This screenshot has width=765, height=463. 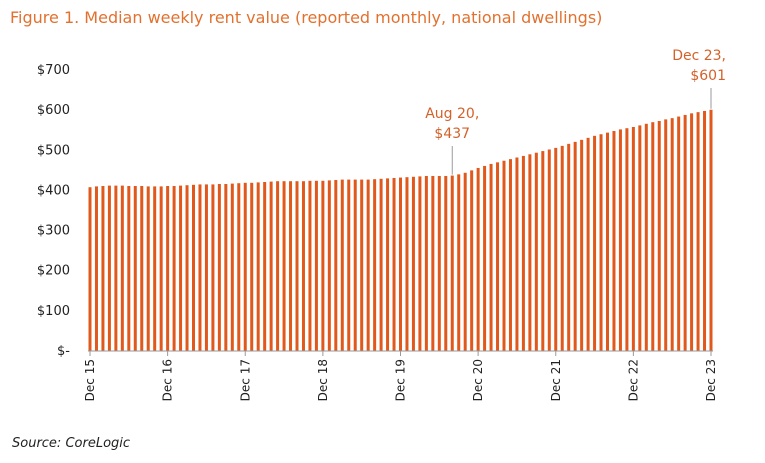 I want to click on y-tick-label: $600, so click(x=53, y=110).